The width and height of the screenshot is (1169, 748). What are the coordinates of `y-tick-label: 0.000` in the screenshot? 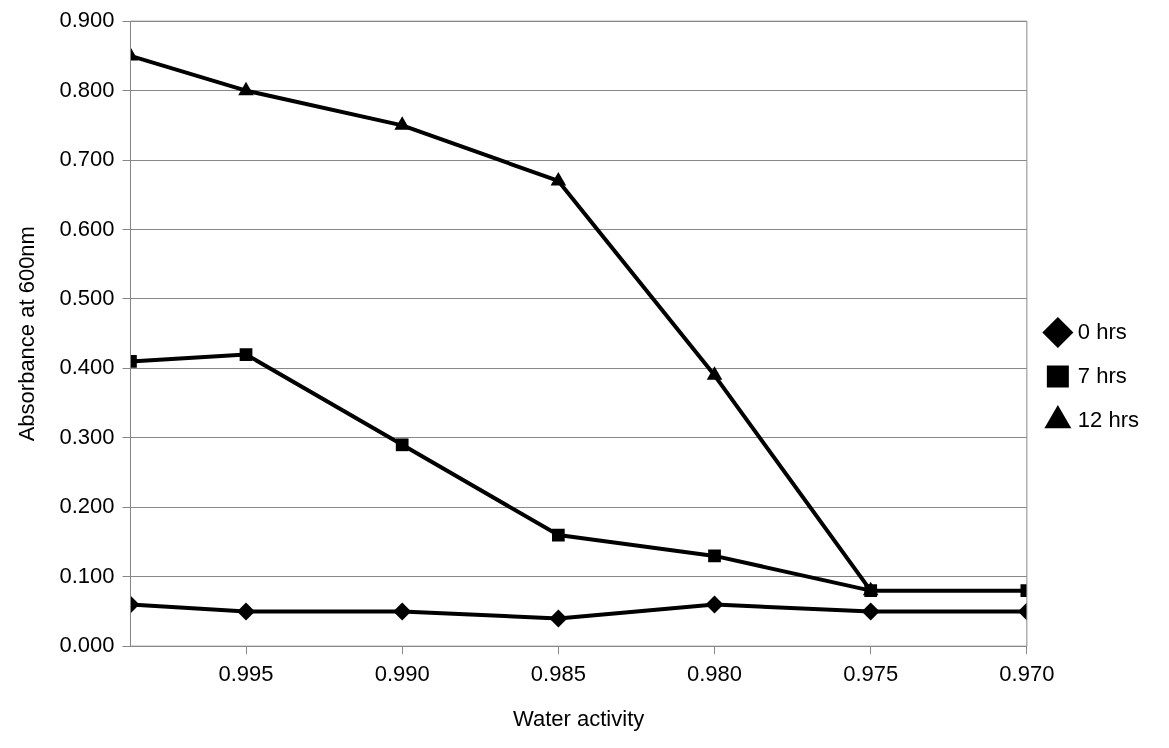 It's located at (87, 645).